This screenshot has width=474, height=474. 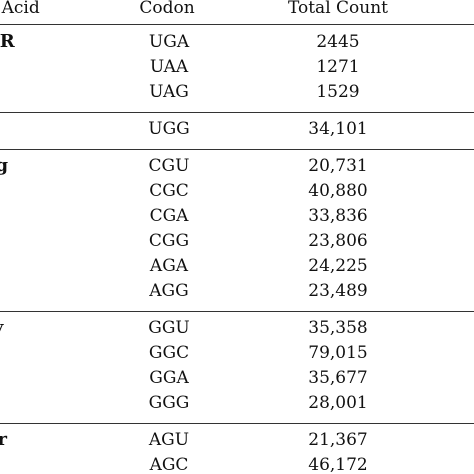 I want to click on amino-acid-label: rg, so click(x=4, y=165).